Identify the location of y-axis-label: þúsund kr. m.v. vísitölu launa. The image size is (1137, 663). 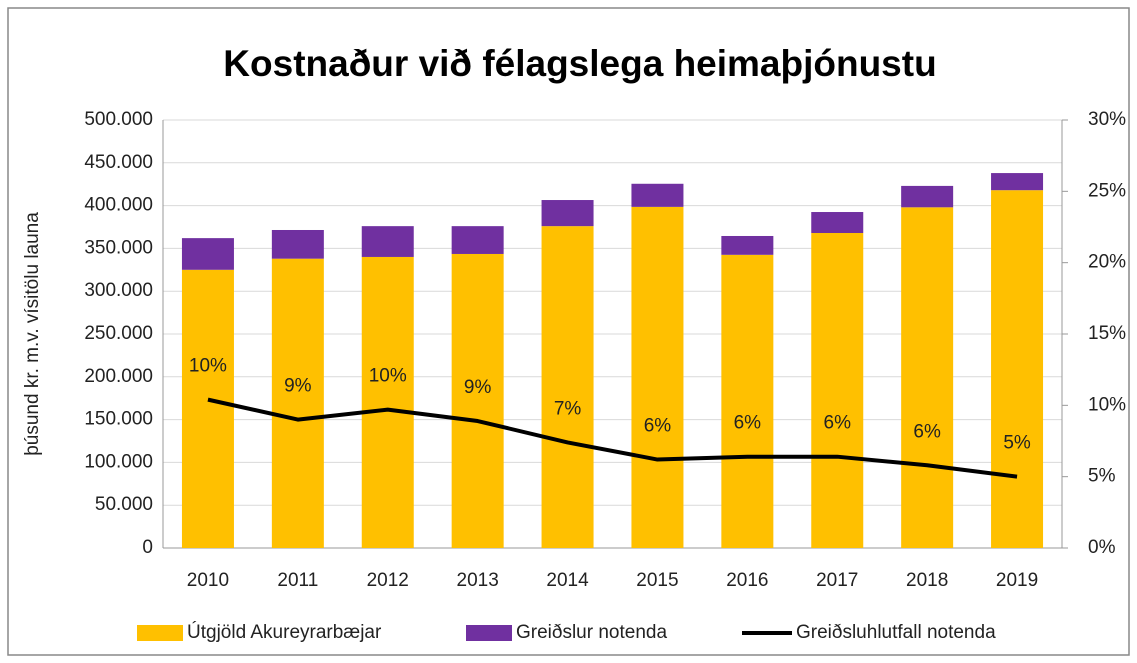
(32, 334).